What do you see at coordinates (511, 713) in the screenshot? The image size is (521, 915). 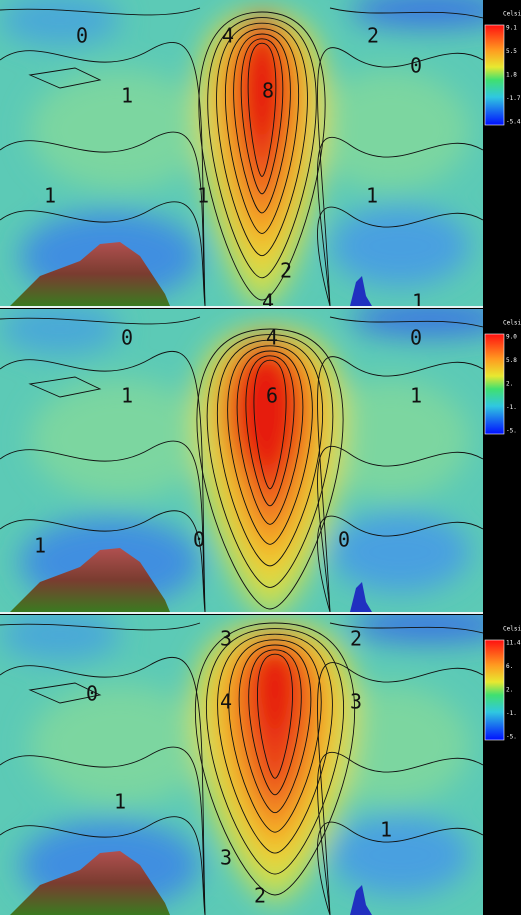 I see `colorbar-tick-label: -1.` at bounding box center [511, 713].